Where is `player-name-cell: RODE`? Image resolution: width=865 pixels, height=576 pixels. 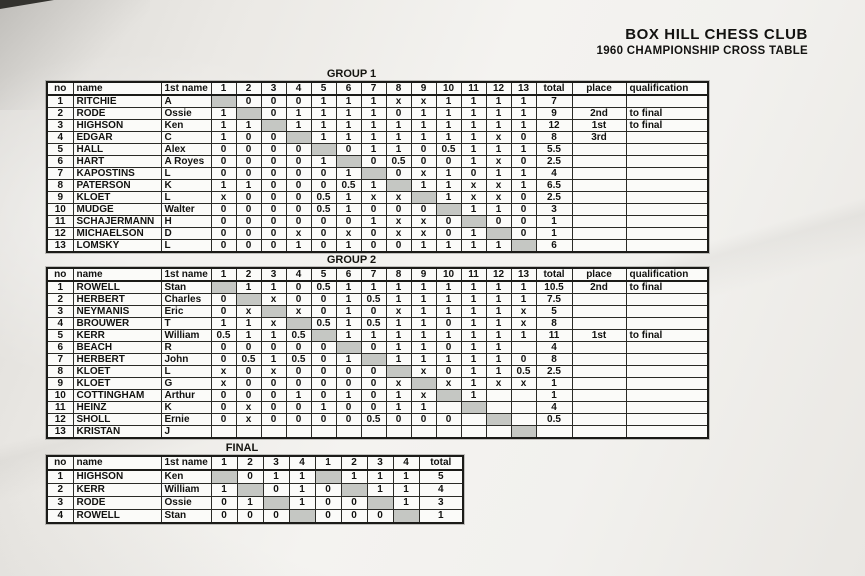
player-name-cell: RODE is located at coordinates (117, 113).